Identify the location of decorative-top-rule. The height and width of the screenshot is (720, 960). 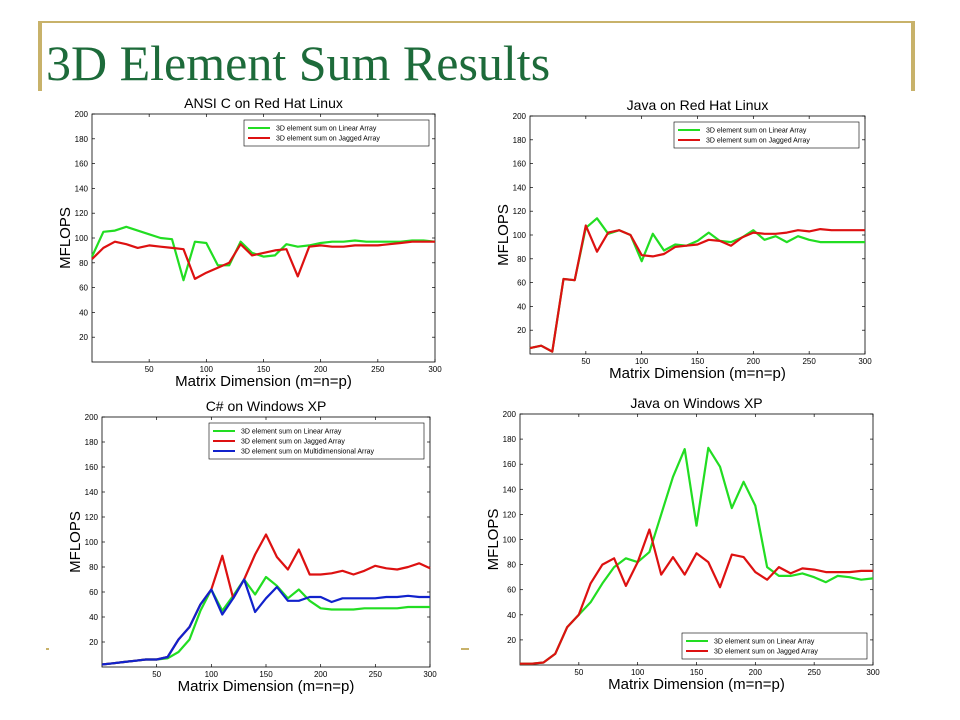
(476, 22).